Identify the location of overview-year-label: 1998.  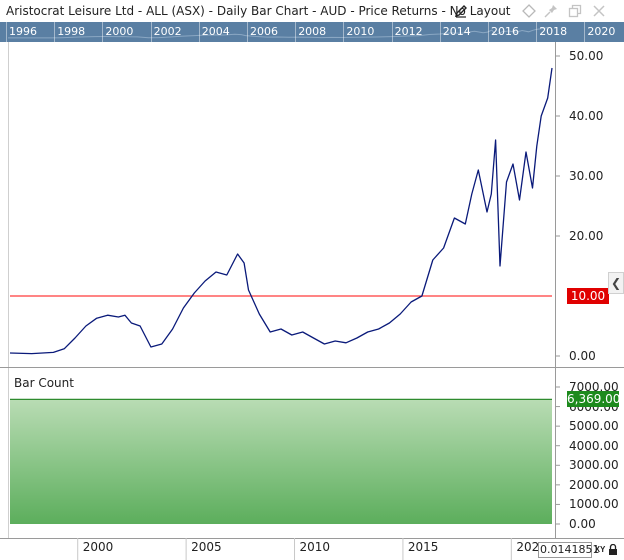
(71, 31).